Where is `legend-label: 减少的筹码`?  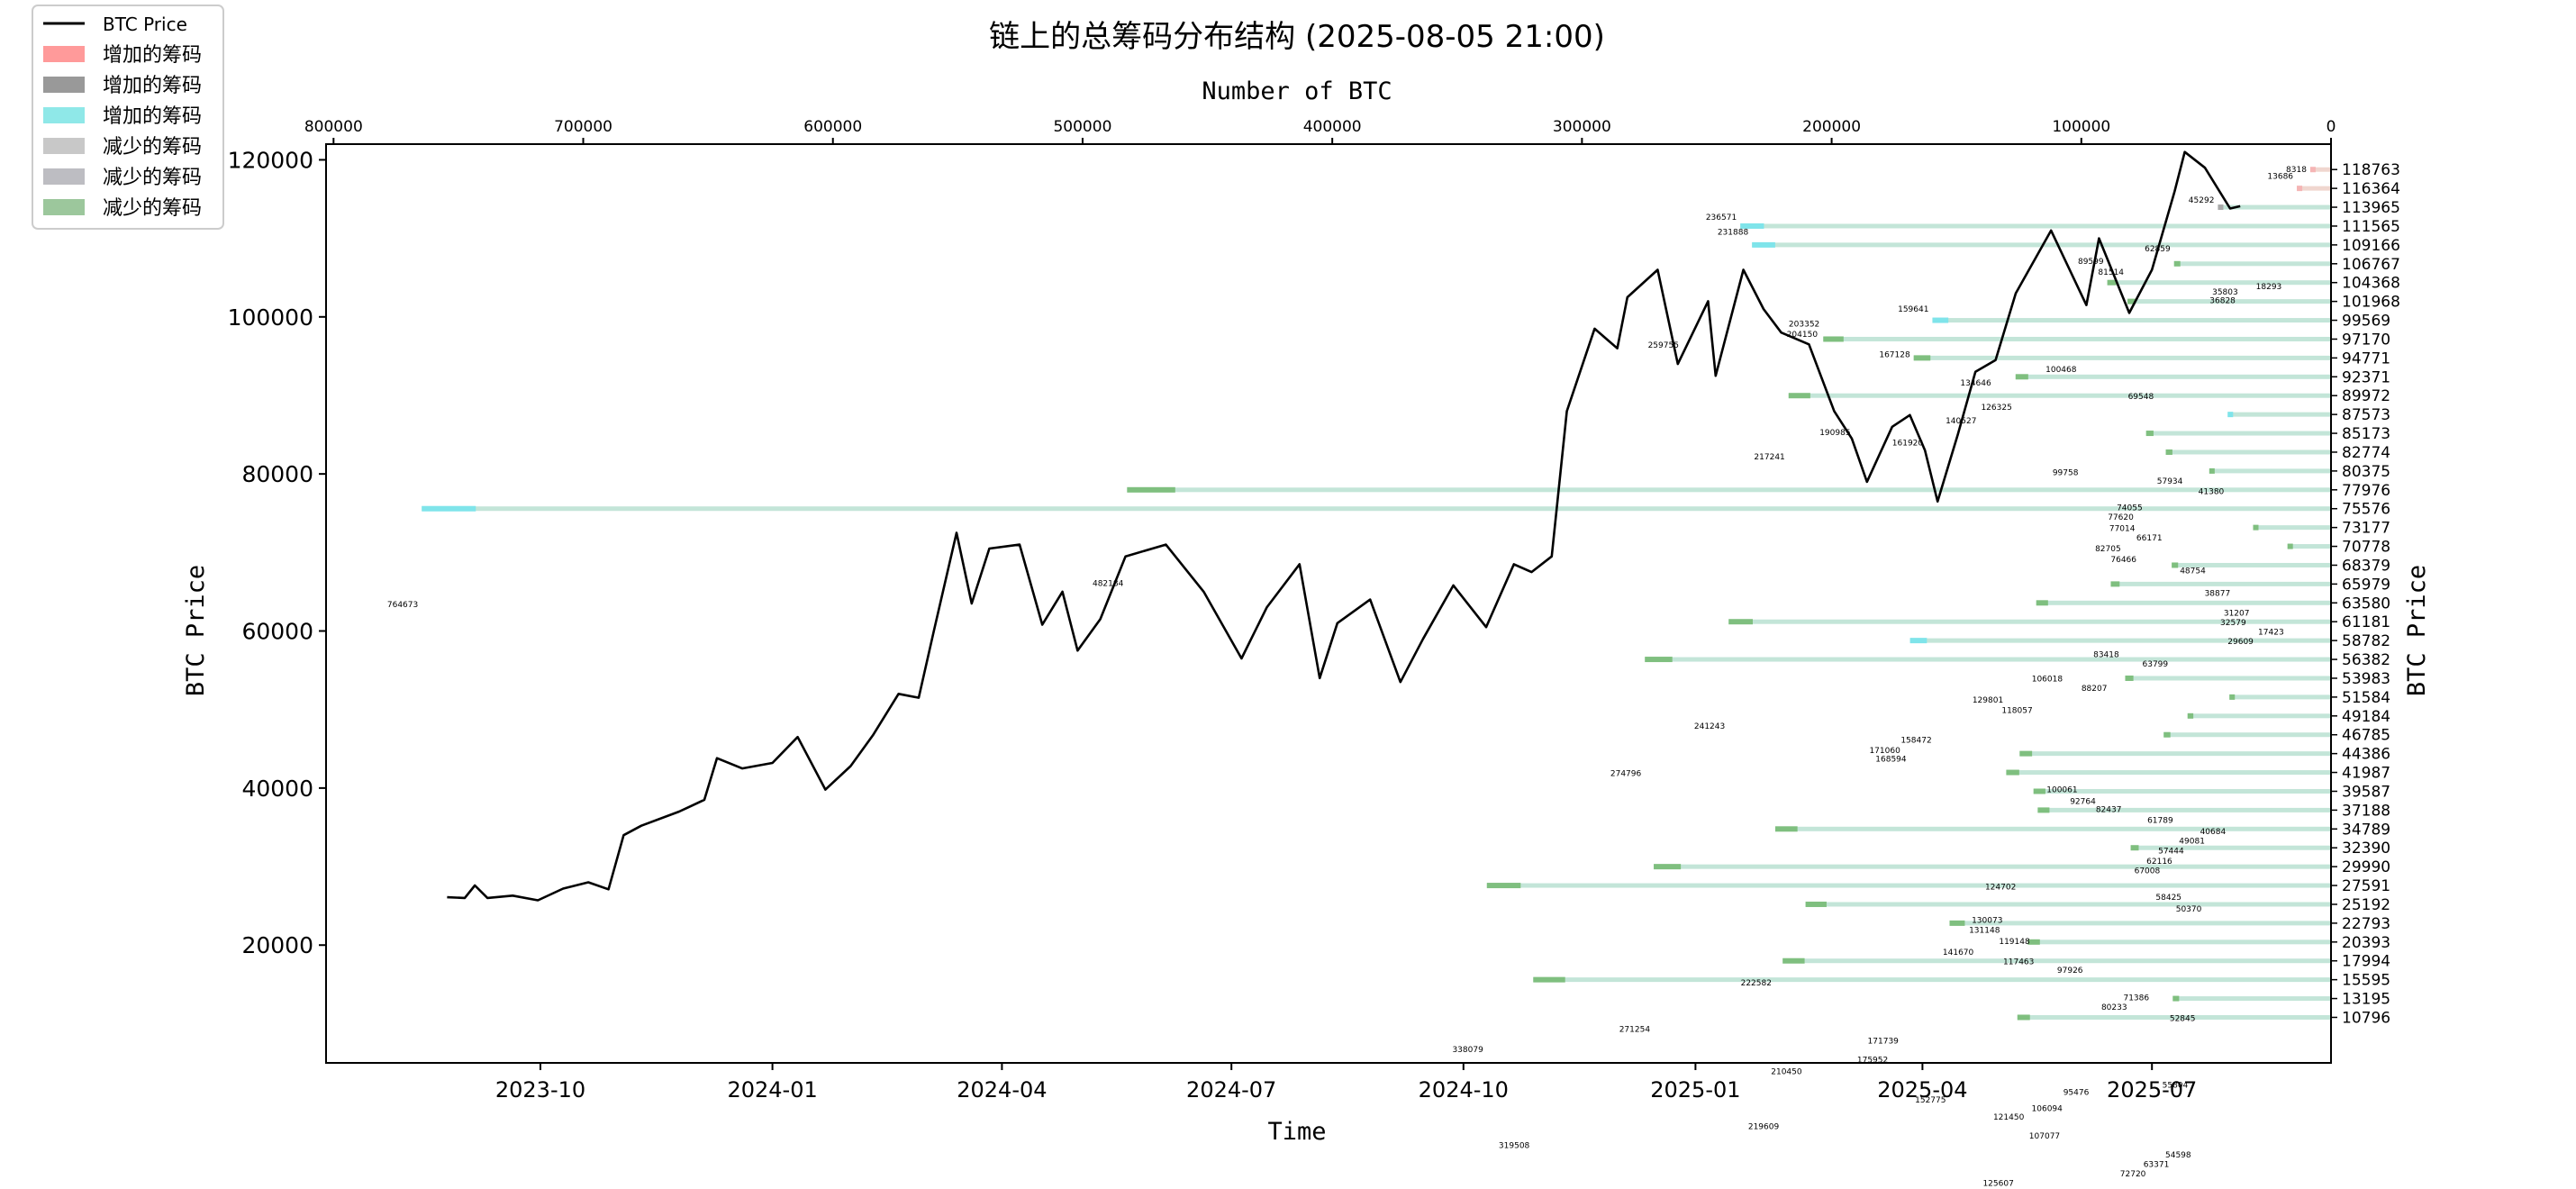
legend-label: 减少的筹码 is located at coordinates (152, 208).